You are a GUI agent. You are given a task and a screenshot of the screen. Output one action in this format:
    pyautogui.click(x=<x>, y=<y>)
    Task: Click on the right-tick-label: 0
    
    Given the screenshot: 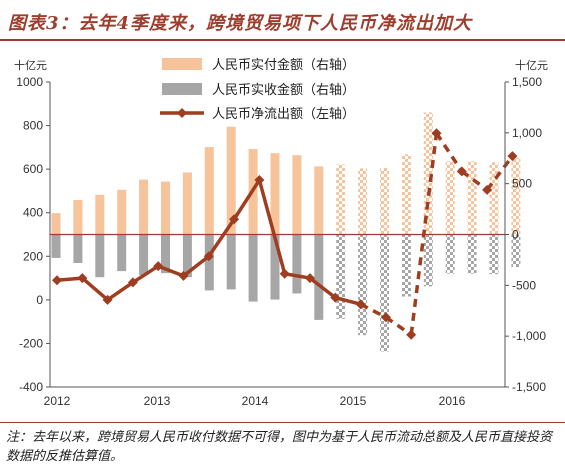 What is the action you would take?
    pyautogui.click(x=515, y=235)
    